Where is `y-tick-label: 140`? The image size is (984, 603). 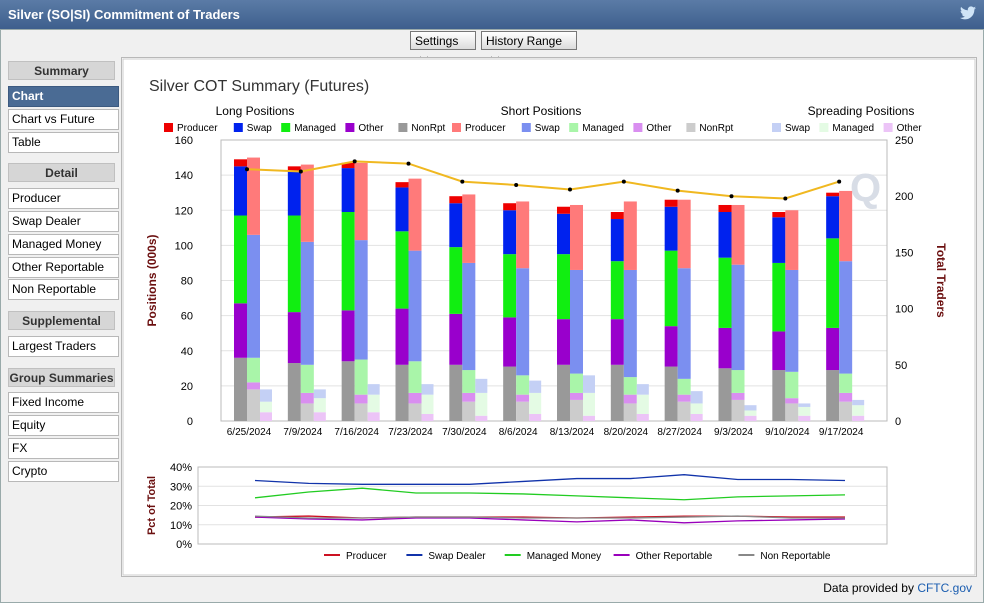 y-tick-label: 140 is located at coordinates (184, 176).